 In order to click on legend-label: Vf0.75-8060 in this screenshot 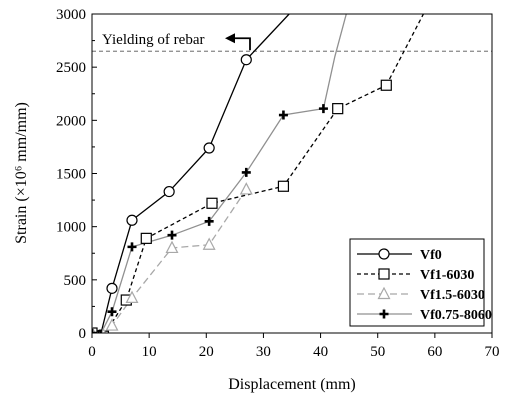, I will do `click(456, 315)`.